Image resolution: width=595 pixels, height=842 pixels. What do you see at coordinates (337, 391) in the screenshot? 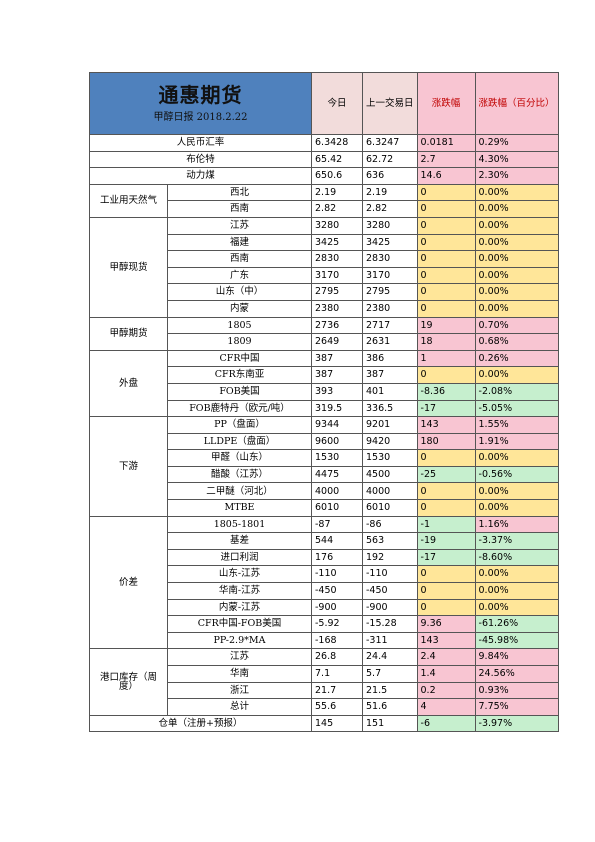
I see `today-value: 393` at bounding box center [337, 391].